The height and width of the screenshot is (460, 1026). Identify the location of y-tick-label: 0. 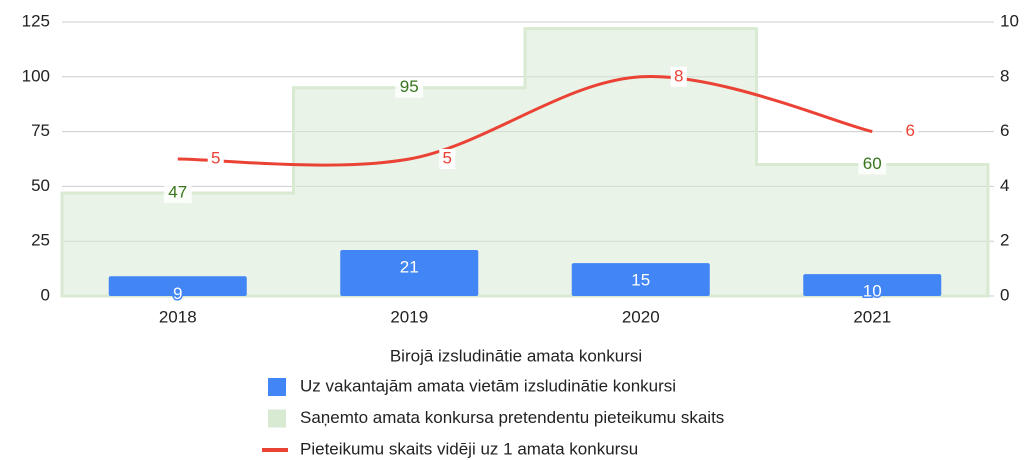
(45, 294).